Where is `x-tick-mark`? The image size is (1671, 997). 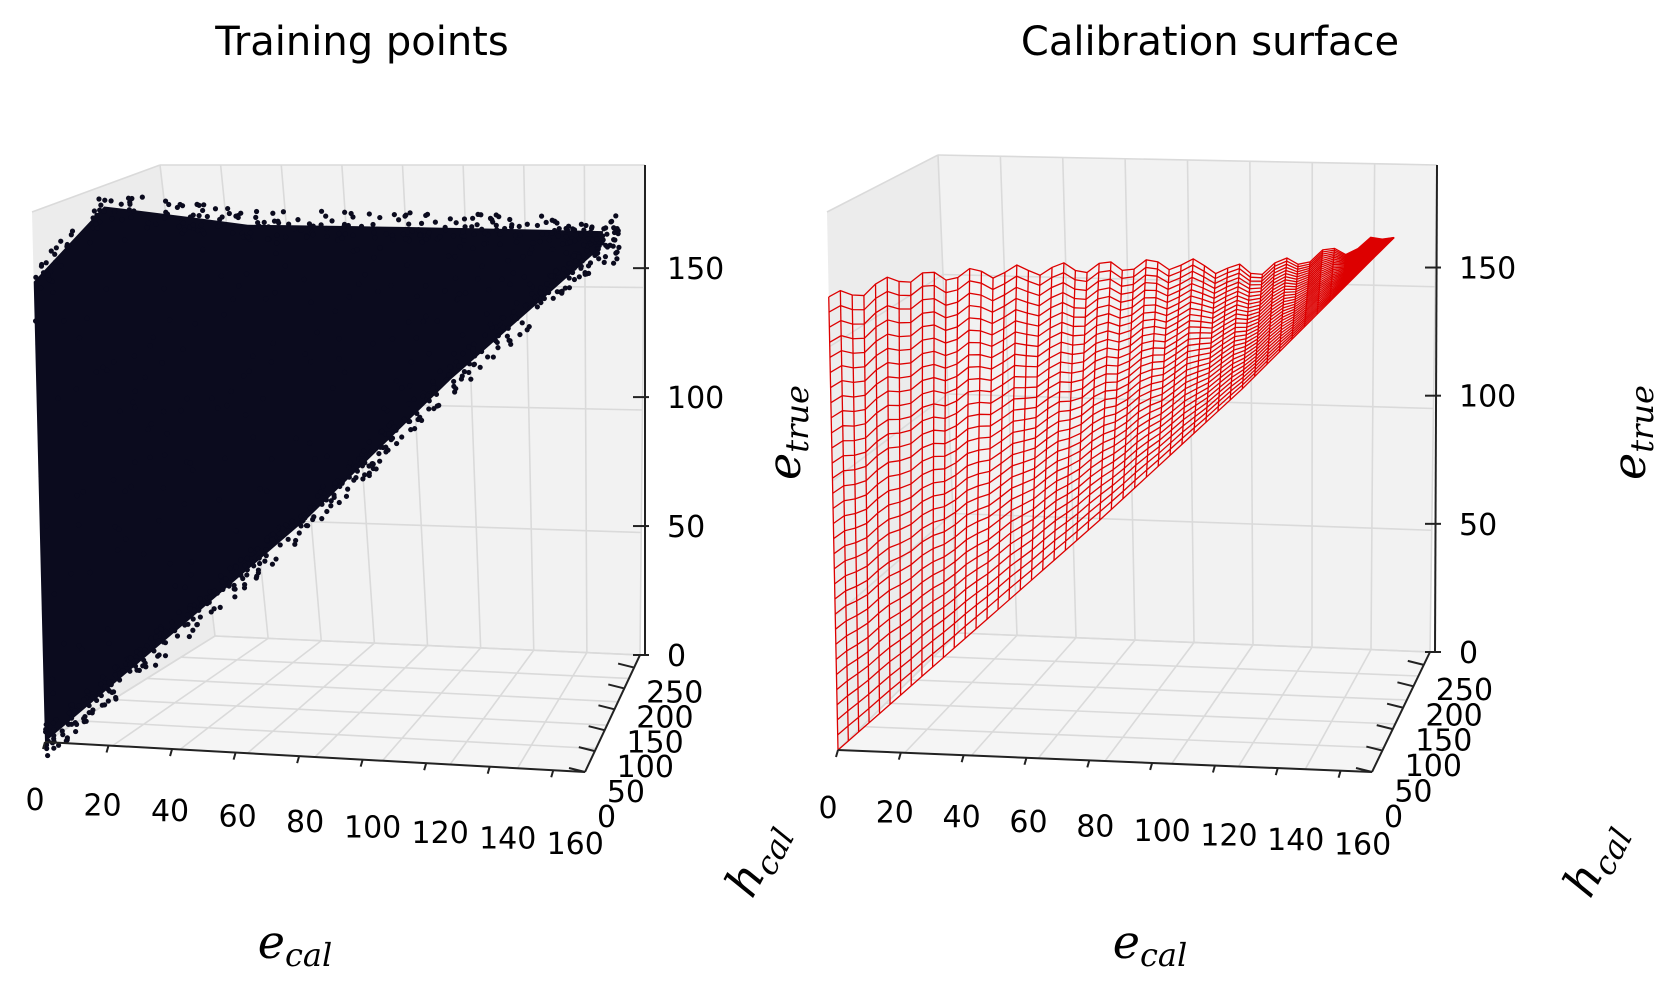
x-tick-mark is located at coordinates (962, 758).